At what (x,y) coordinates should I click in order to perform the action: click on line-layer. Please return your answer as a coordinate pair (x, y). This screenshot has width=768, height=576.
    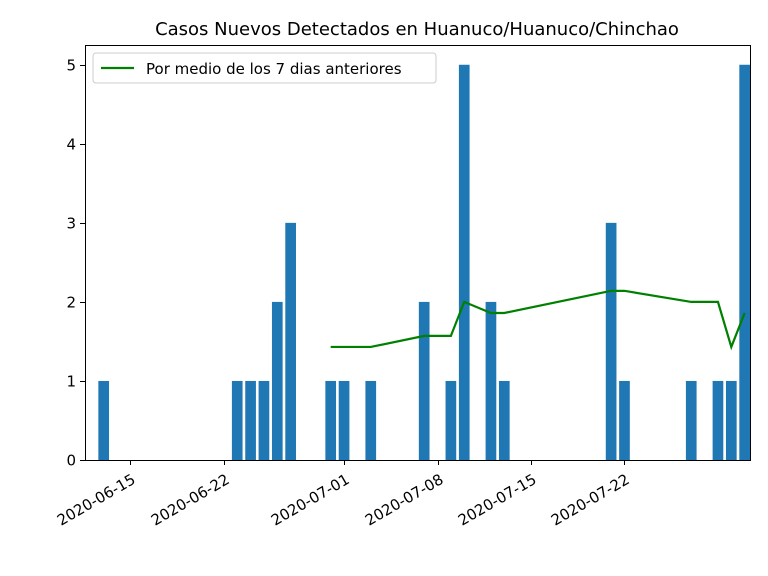
    Looking at the image, I should click on (538, 320).